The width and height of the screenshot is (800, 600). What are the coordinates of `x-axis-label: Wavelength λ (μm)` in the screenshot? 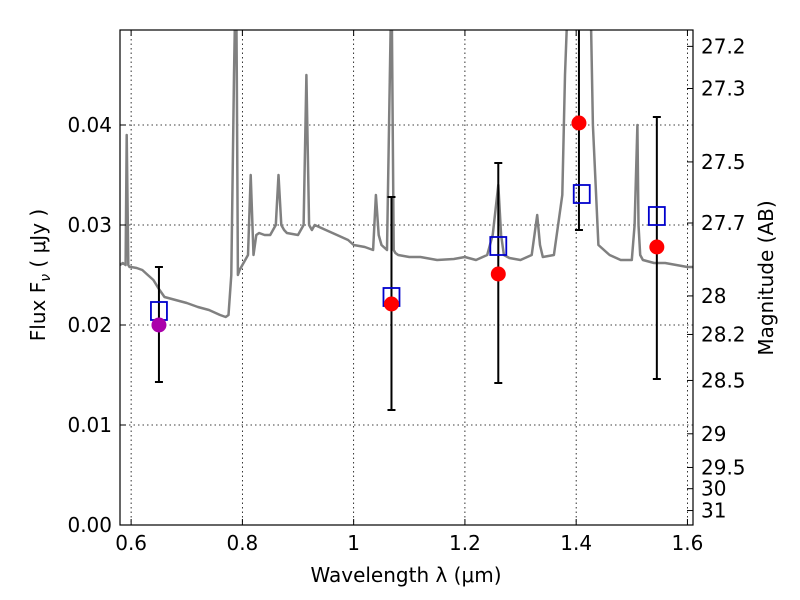 It's located at (405, 575).